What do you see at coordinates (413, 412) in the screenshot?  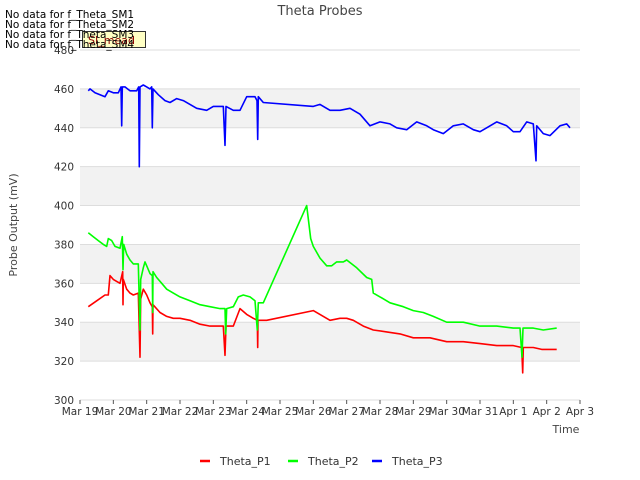 I see `x-tick-label: Mar 29` at bounding box center [413, 412].